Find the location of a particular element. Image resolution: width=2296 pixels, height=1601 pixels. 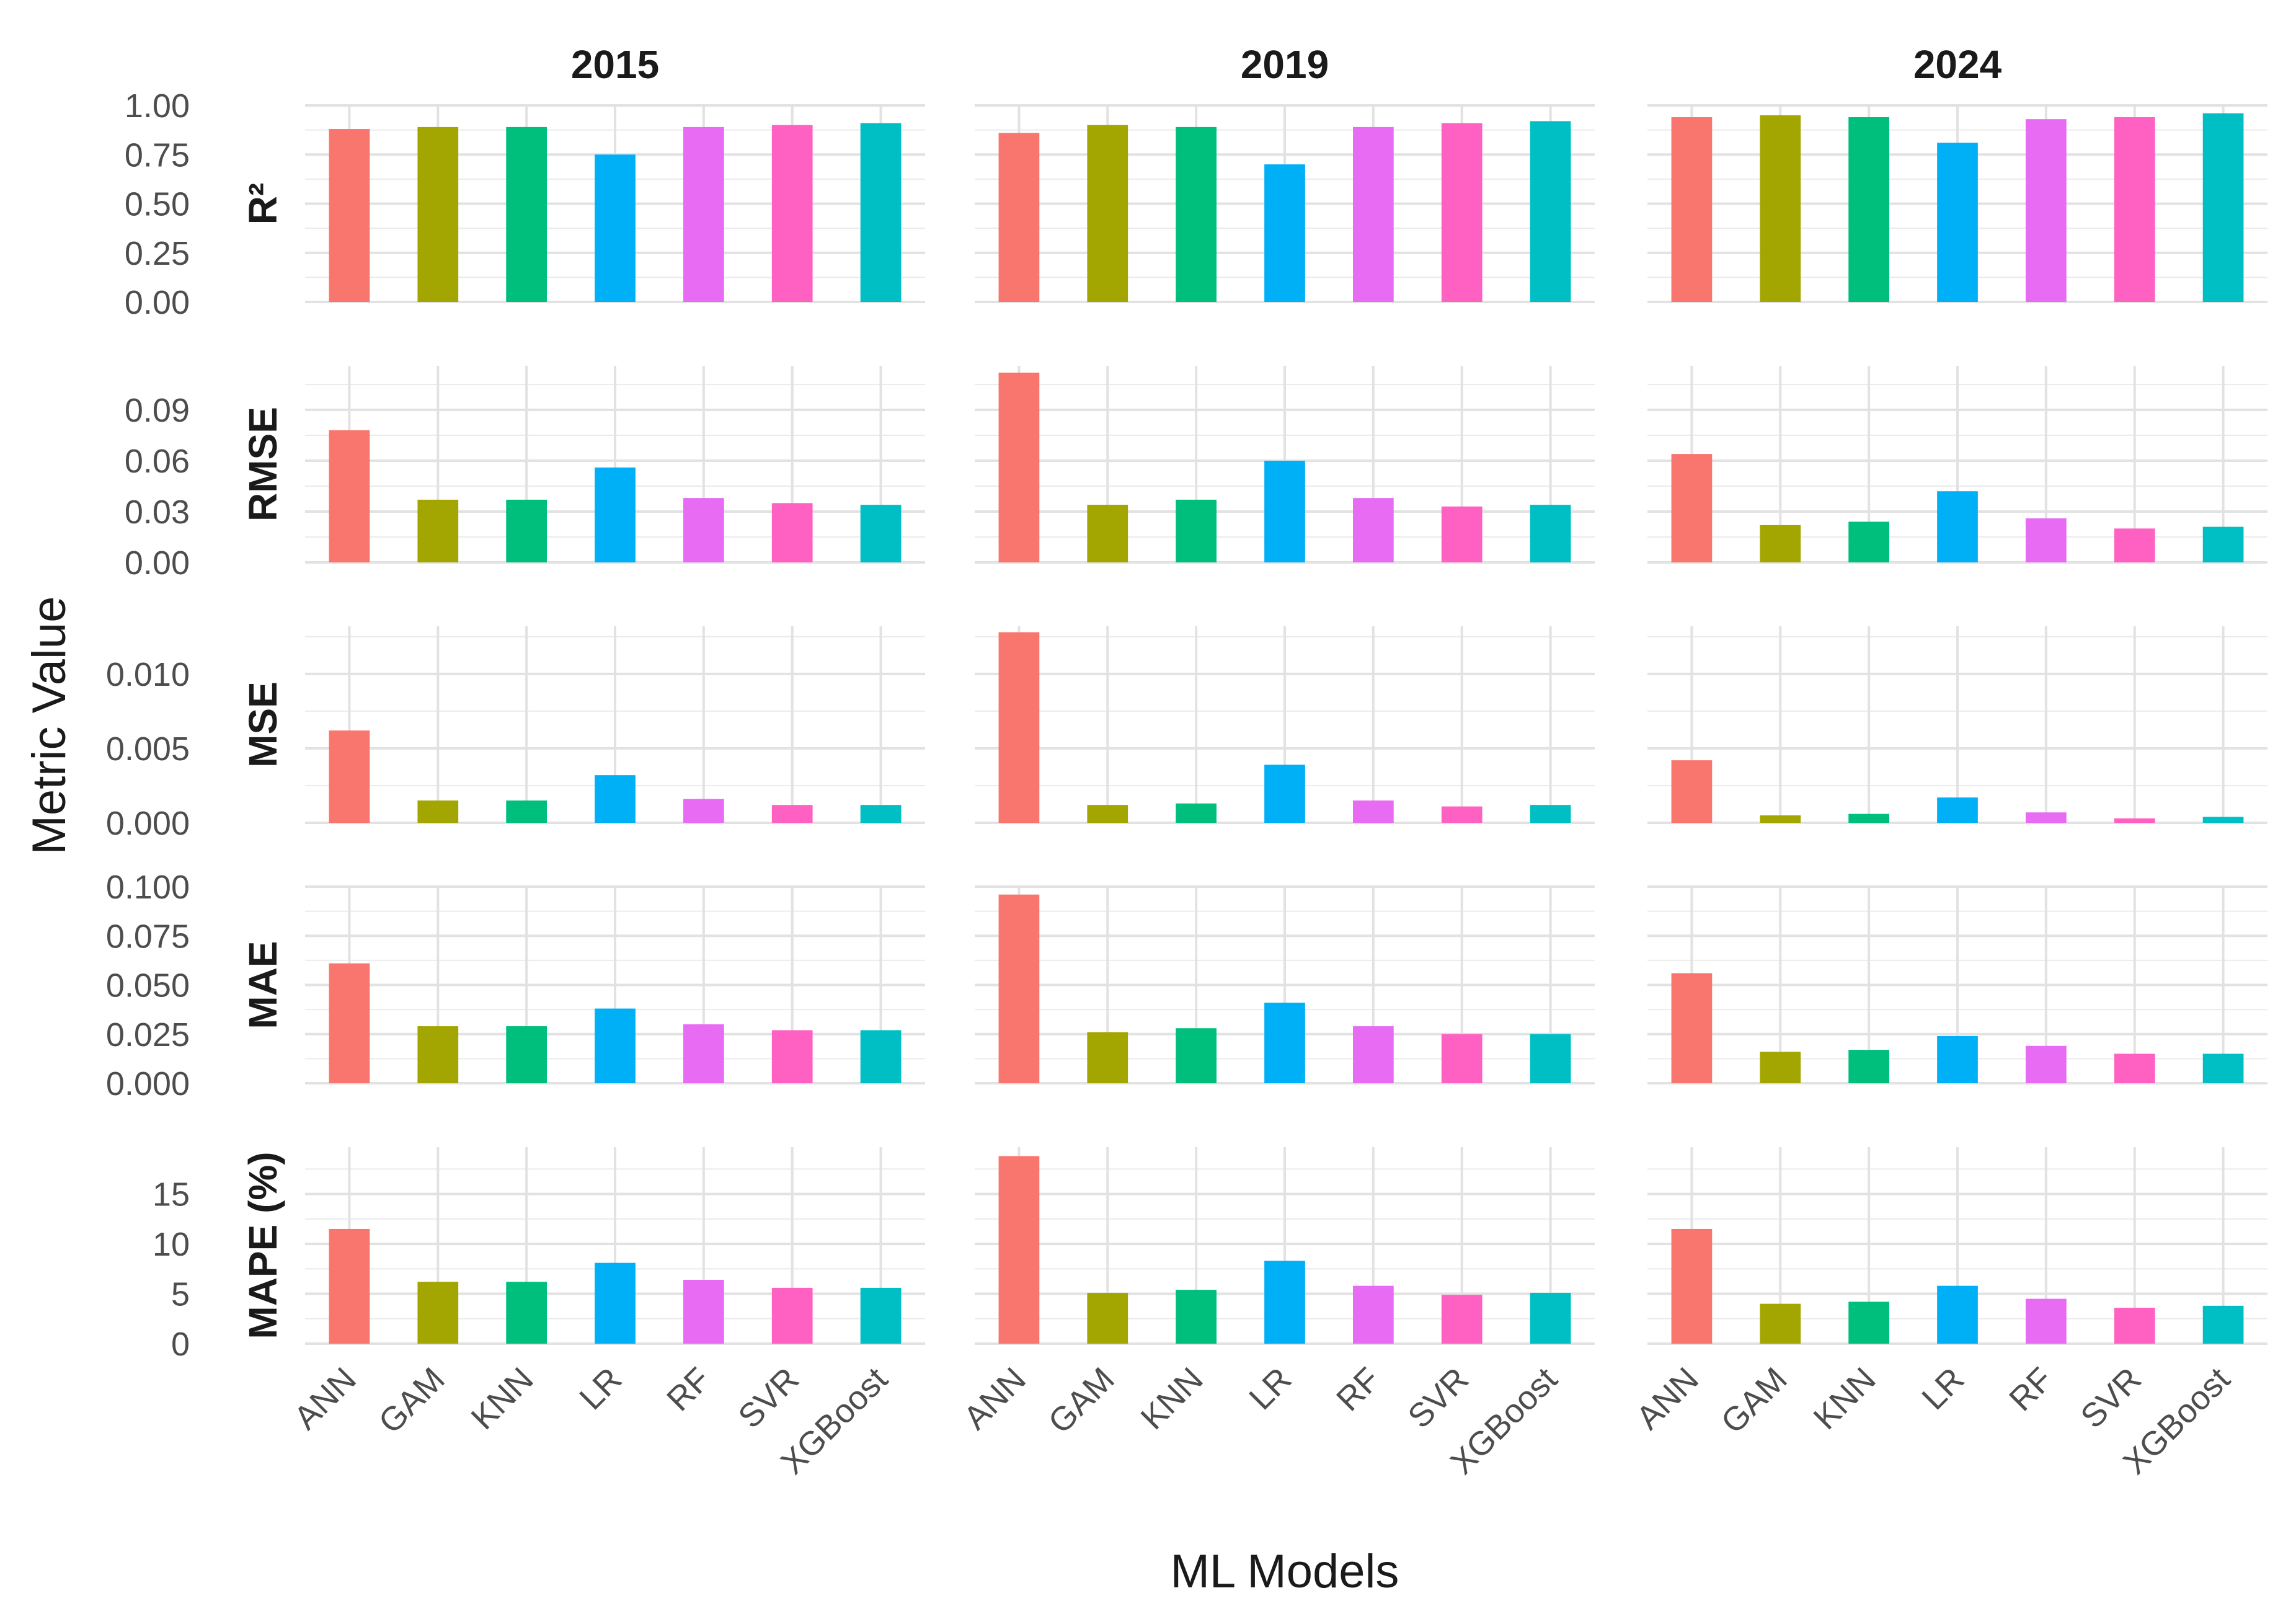

panel-r-2024 is located at coordinates (1957, 203).